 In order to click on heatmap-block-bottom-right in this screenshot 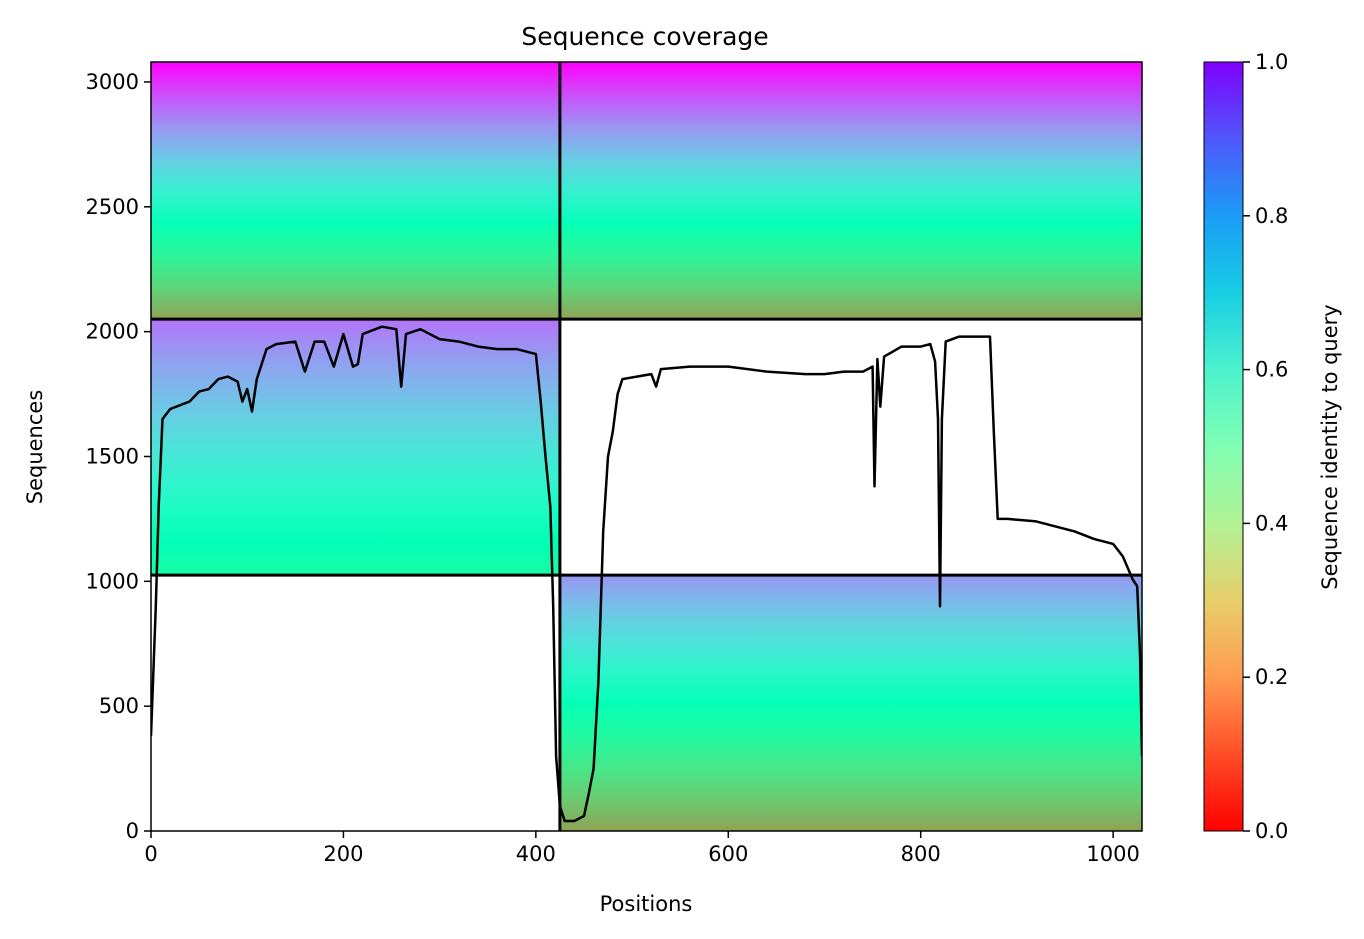, I will do `click(850, 703)`.